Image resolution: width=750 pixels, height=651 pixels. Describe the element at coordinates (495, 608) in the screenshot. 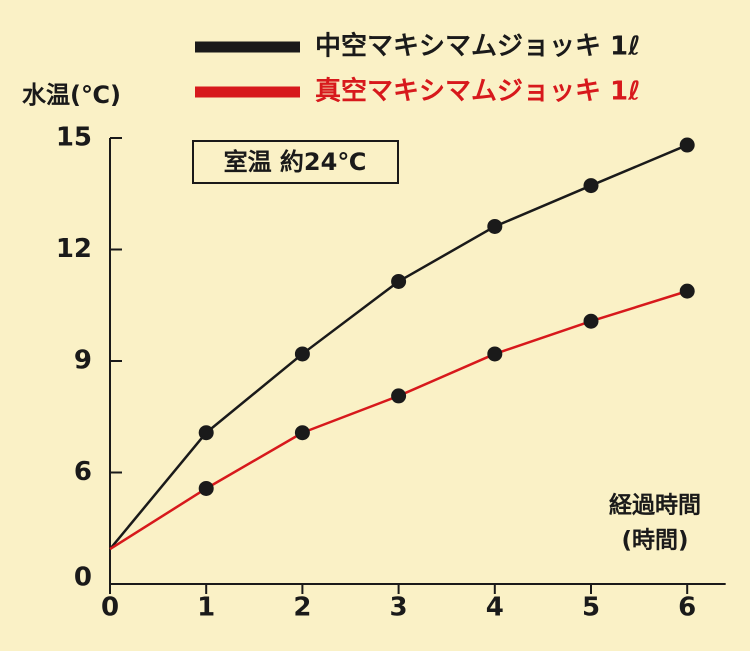

I see `x-tick-label: 4` at that location.